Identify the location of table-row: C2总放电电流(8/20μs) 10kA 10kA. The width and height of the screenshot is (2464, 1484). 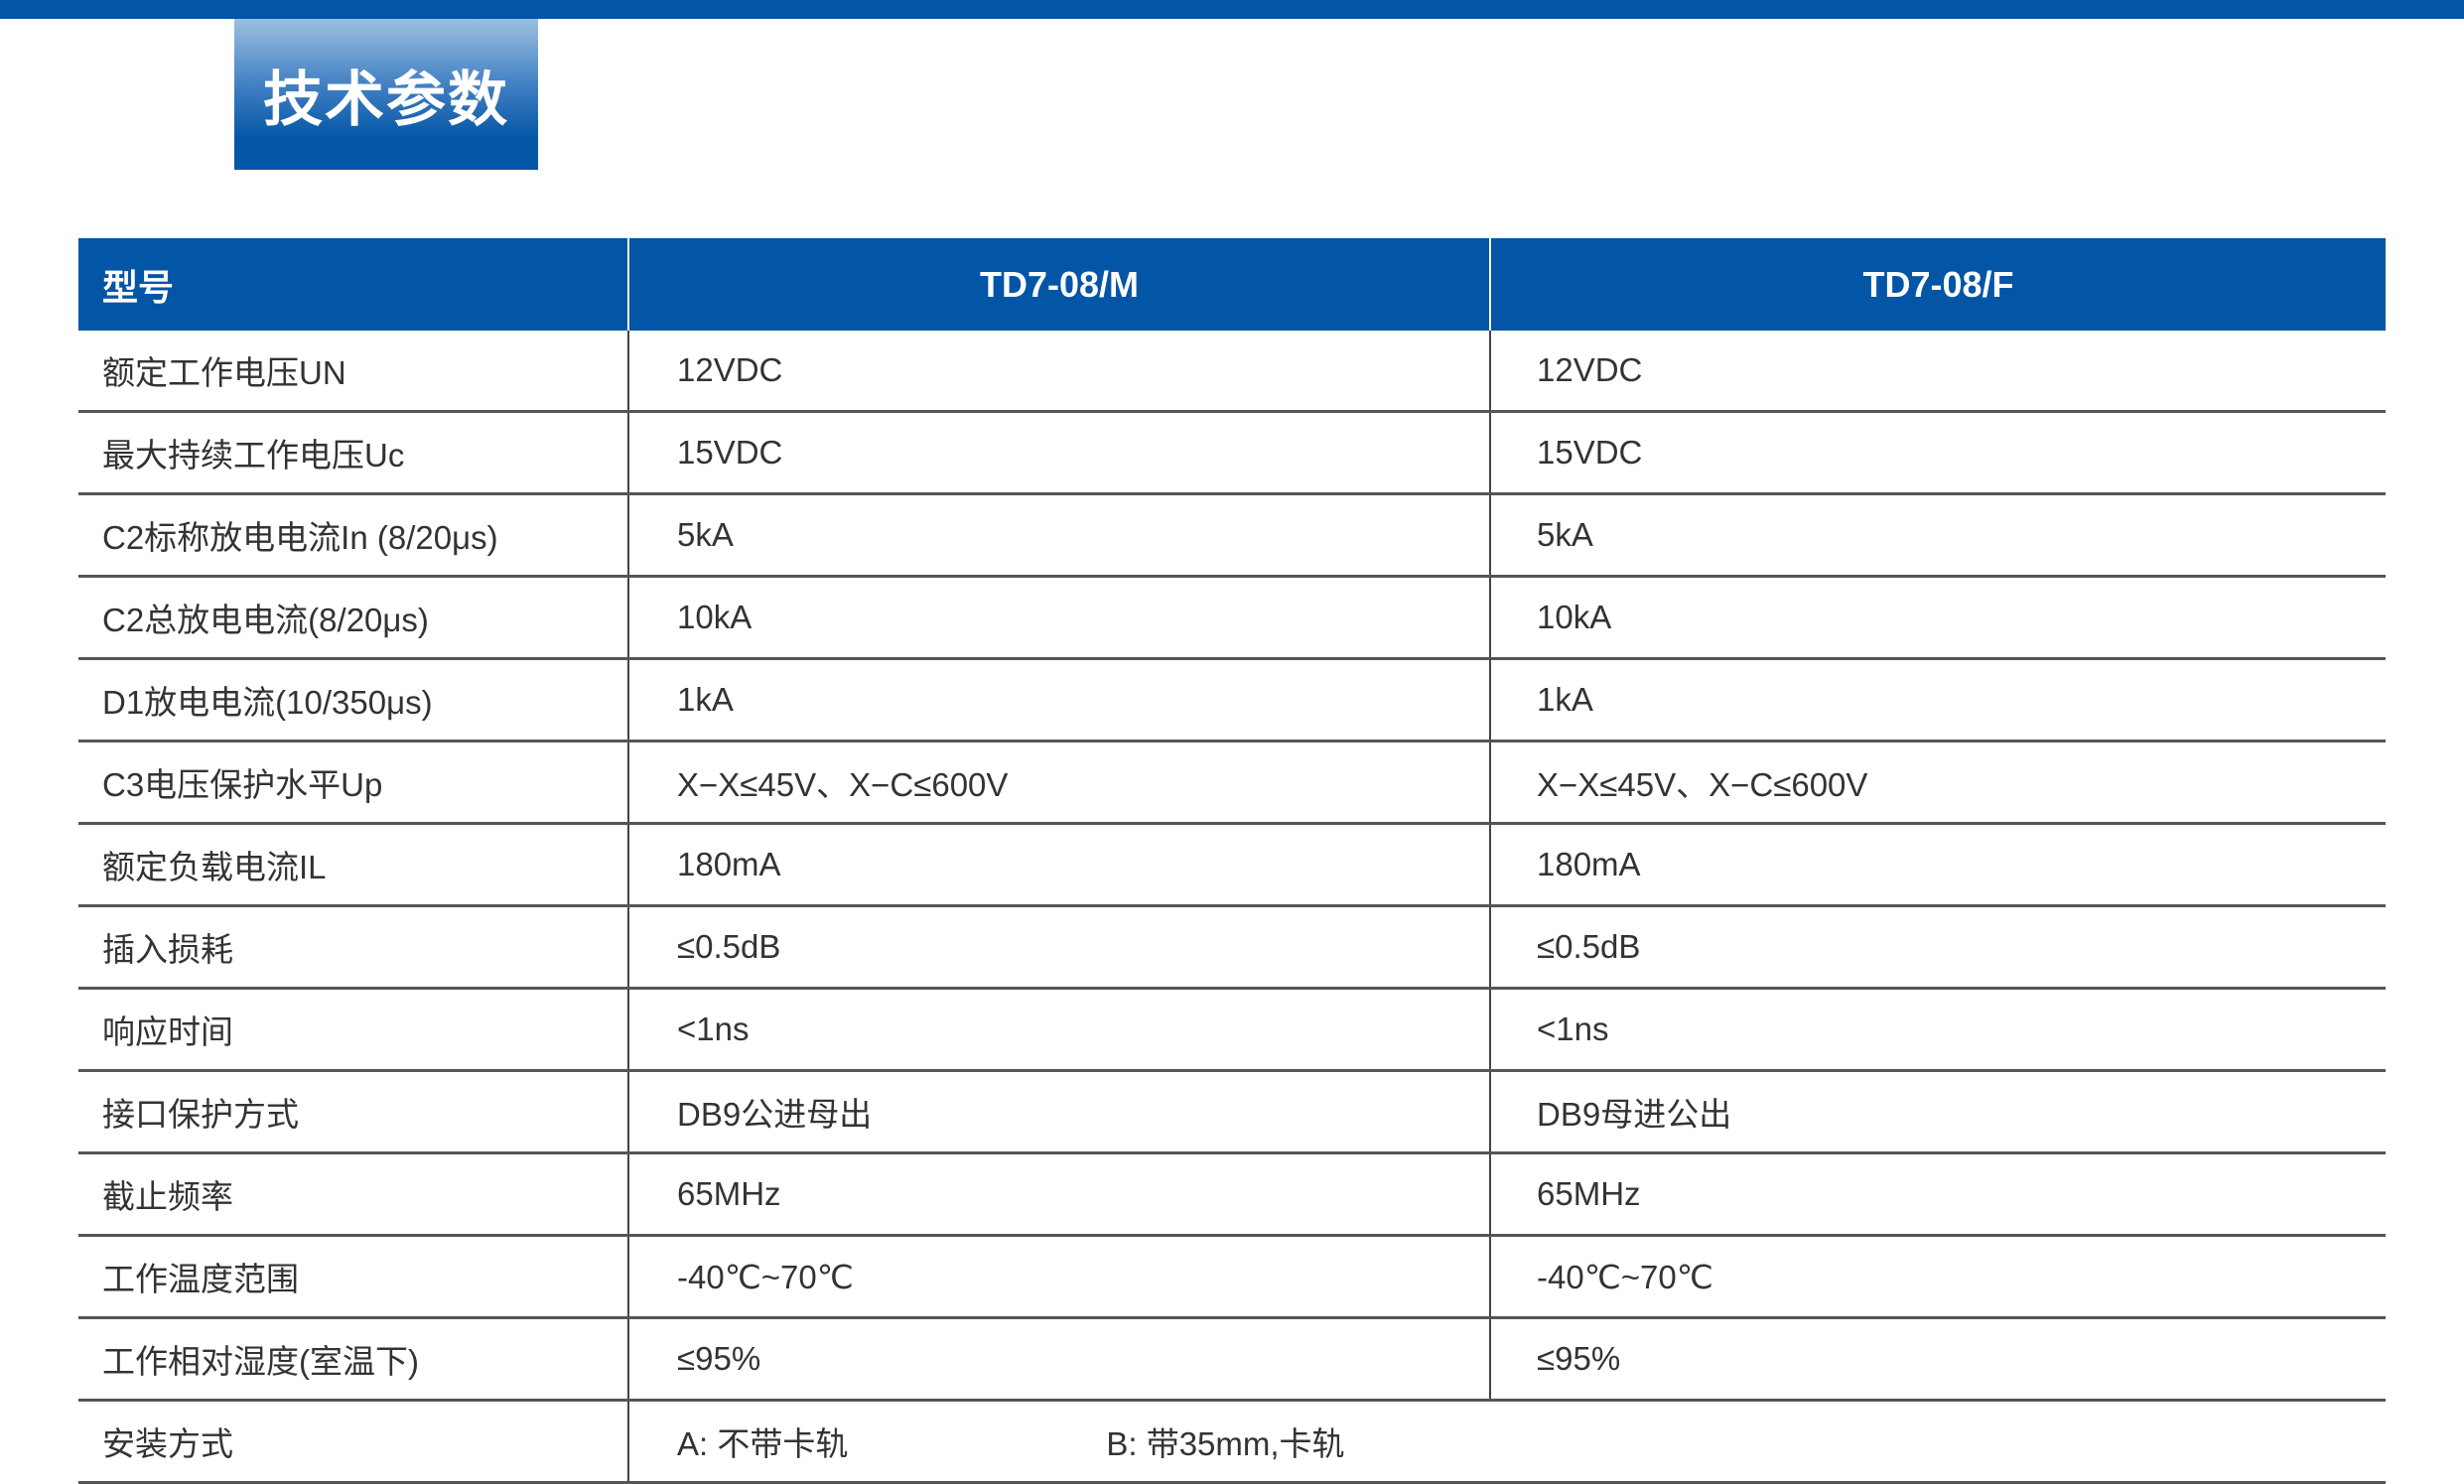
(1232, 618).